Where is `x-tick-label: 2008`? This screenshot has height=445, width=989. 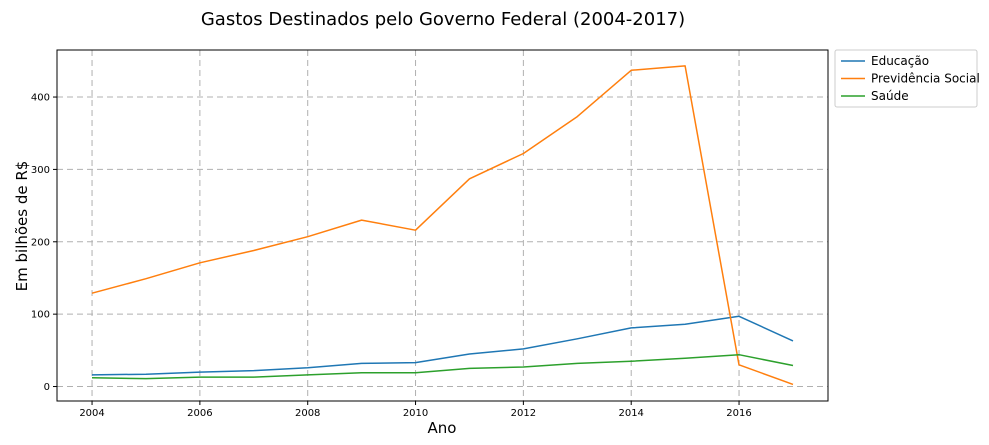 x-tick-label: 2008 is located at coordinates (307, 413).